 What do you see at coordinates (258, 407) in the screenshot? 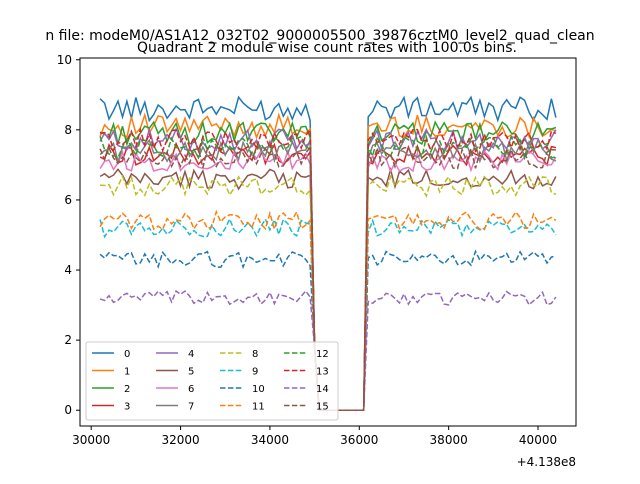
I see `legend-label-11: 11` at bounding box center [258, 407].